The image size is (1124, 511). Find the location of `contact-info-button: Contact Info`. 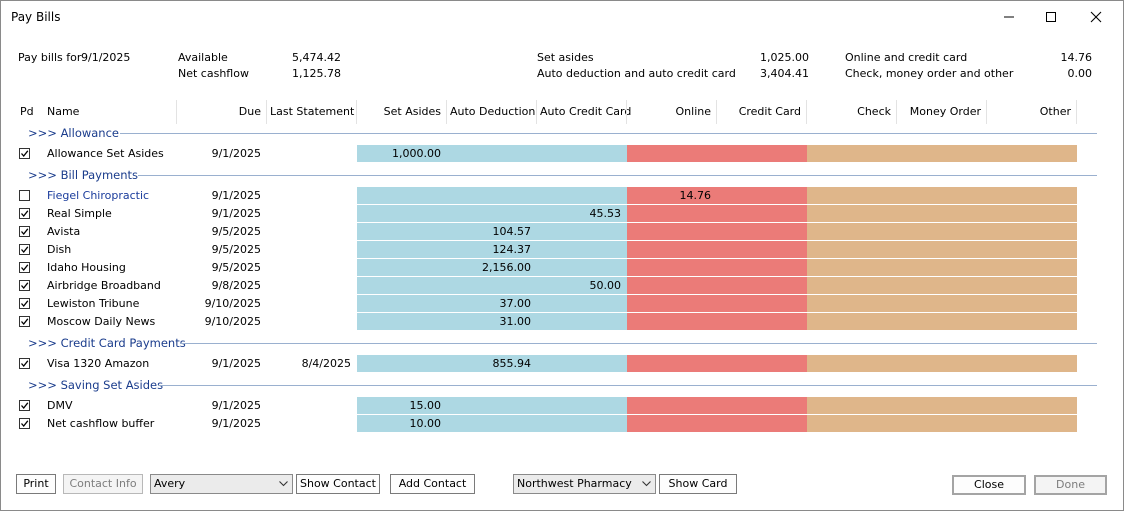

contact-info-button: Contact Info is located at coordinates (103, 484).